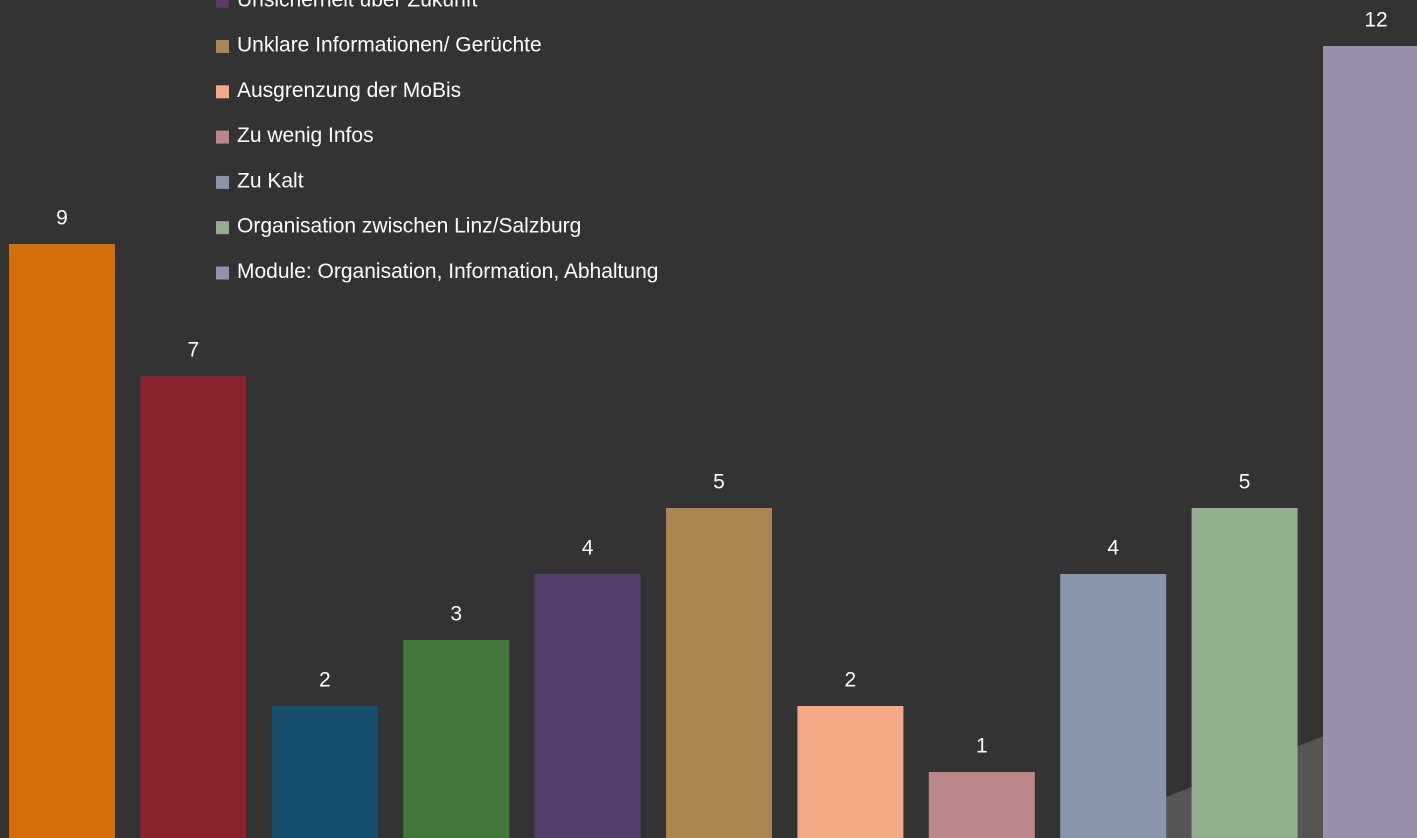  Describe the element at coordinates (456, 614) in the screenshot. I see `data-label: 3` at that location.